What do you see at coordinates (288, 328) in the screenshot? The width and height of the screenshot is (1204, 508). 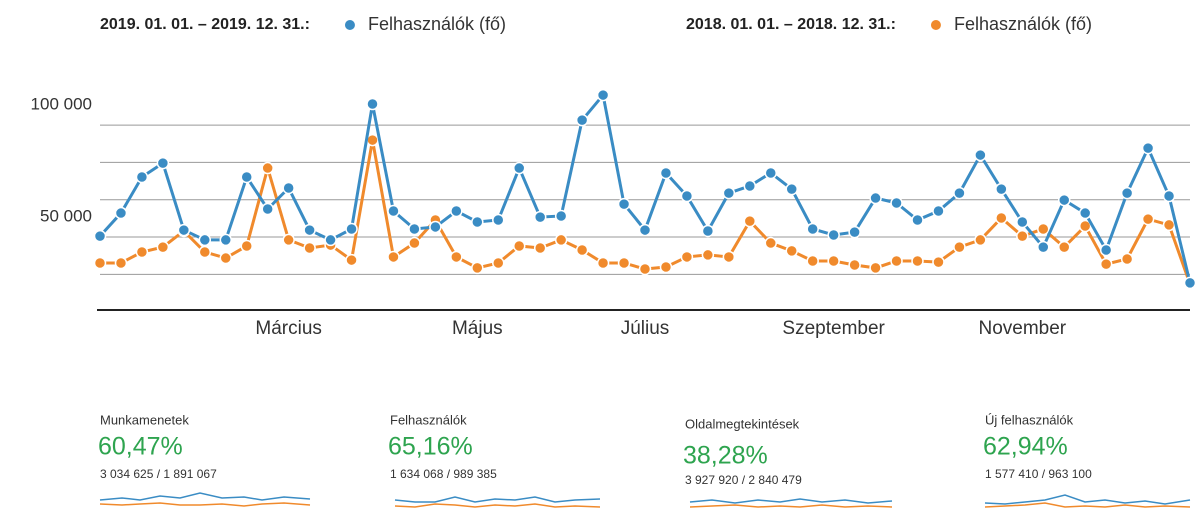 I see `x-tick-label: Március` at bounding box center [288, 328].